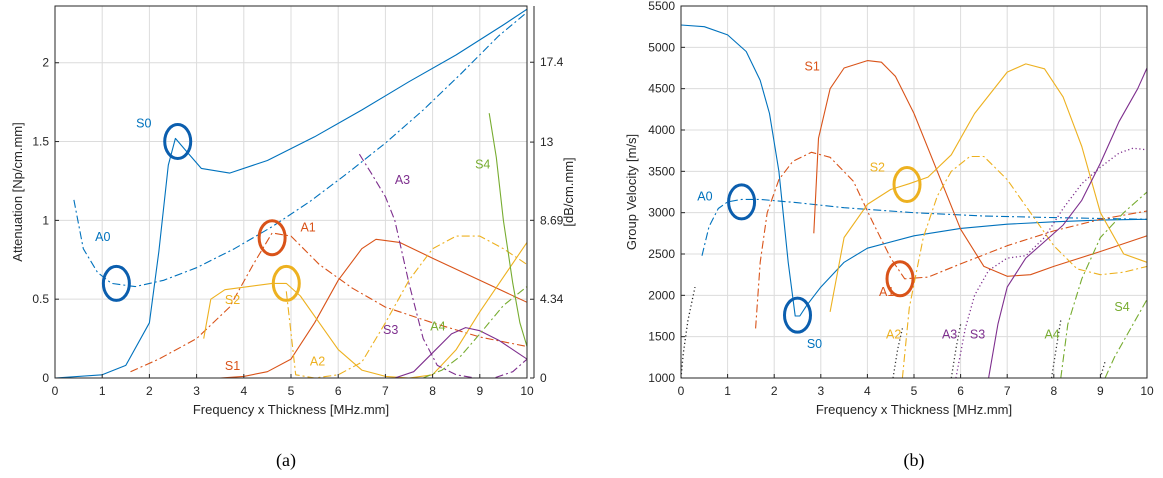 The height and width of the screenshot is (478, 1163). What do you see at coordinates (385, 391) in the screenshot?
I see `x-tick-label: 7` at bounding box center [385, 391].